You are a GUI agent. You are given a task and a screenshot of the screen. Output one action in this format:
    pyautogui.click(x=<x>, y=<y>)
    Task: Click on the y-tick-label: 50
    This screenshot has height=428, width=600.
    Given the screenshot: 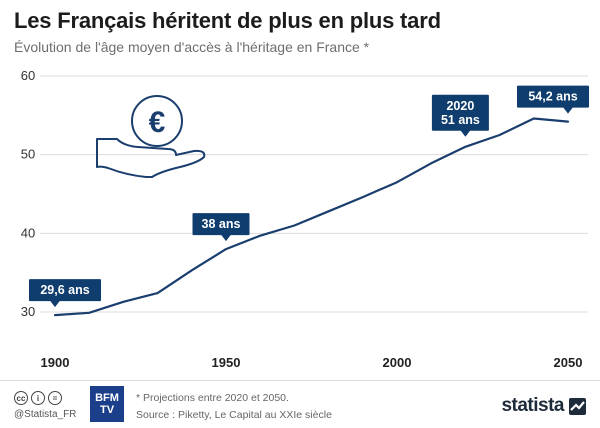 What is the action you would take?
    pyautogui.click(x=28, y=154)
    